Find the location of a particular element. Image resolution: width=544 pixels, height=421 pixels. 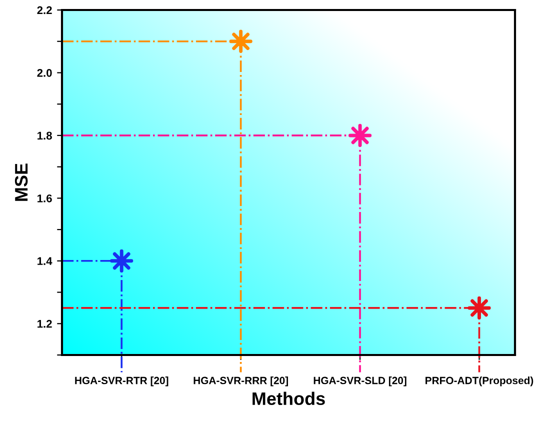

y-tick-label: 1.2 is located at coordinates (45, 324).